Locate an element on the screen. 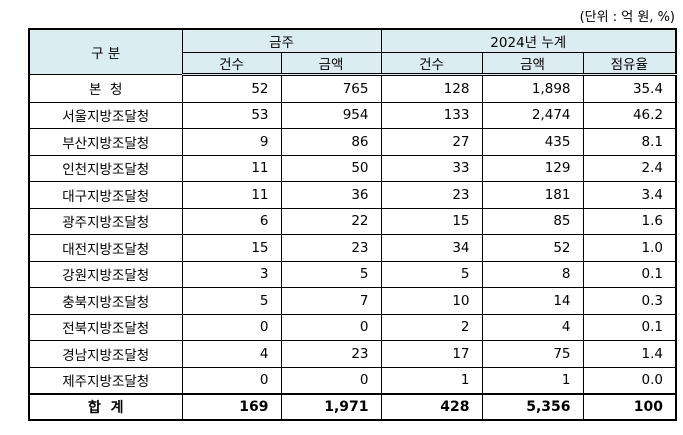  cell-value: 27 is located at coordinates (431, 142).